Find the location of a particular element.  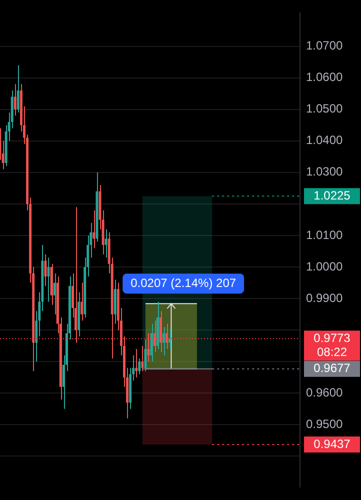

ref-line-label: 0.9773 is located at coordinates (332, 337).